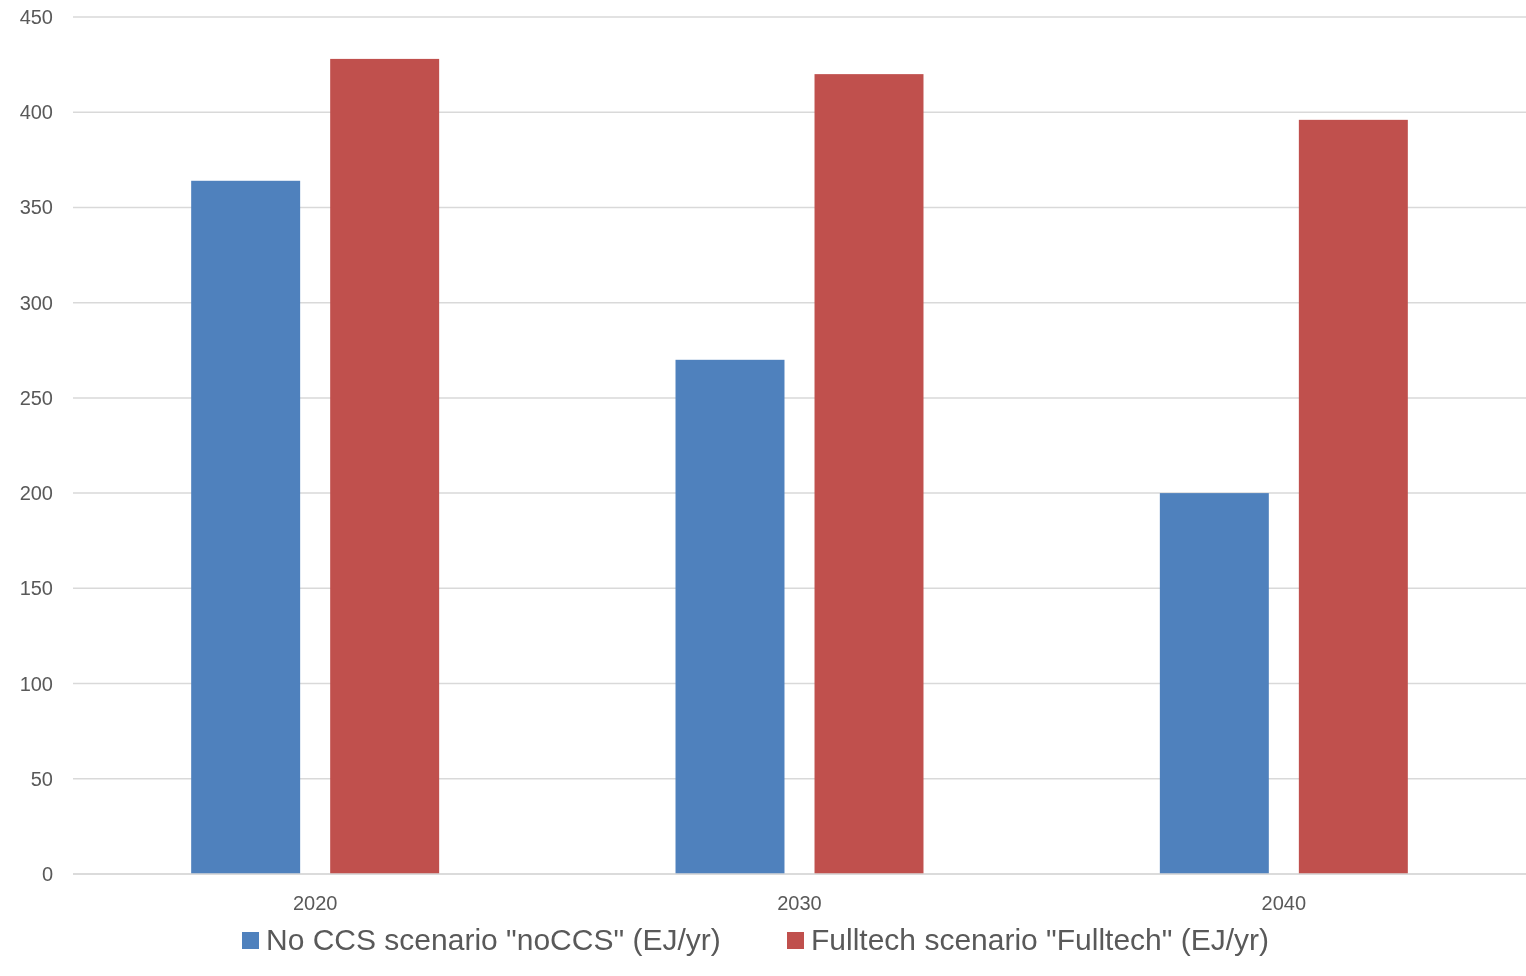 The image size is (1526, 976). Describe the element at coordinates (1284, 903) in the screenshot. I see `x-tick-label: 2040` at that location.